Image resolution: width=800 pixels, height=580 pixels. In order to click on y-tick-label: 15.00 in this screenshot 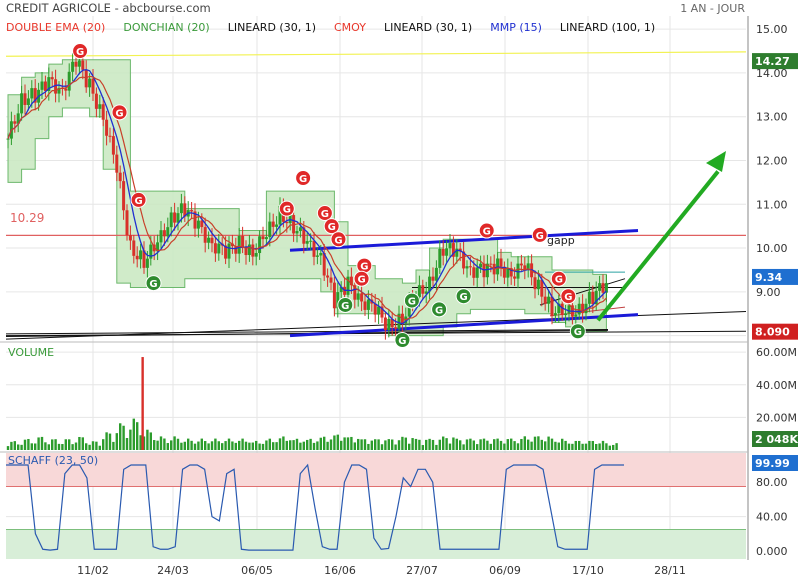, I will do `click(772, 29)`.